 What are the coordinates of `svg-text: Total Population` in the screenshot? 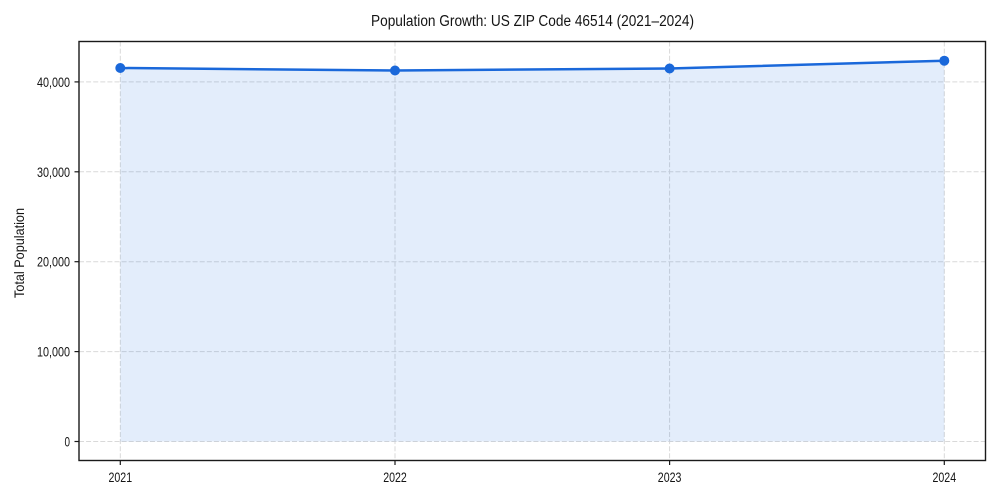 It's located at (19, 253).